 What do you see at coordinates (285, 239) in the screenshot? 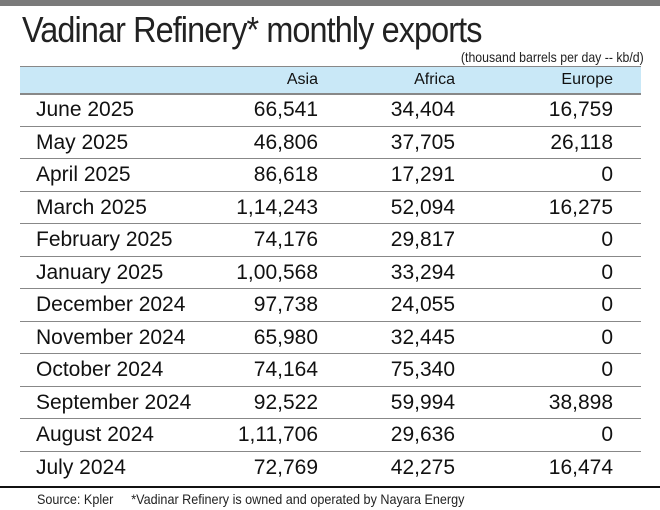
I see `cell-asia: 74,176` at bounding box center [285, 239].